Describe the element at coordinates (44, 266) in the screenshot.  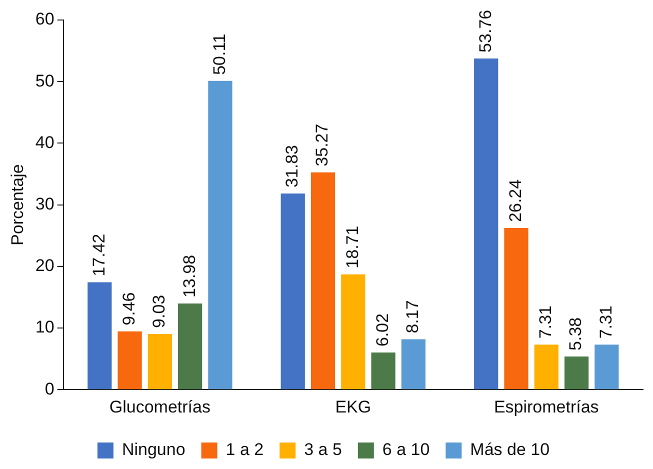
I see `y-tick-label: 20` at that location.